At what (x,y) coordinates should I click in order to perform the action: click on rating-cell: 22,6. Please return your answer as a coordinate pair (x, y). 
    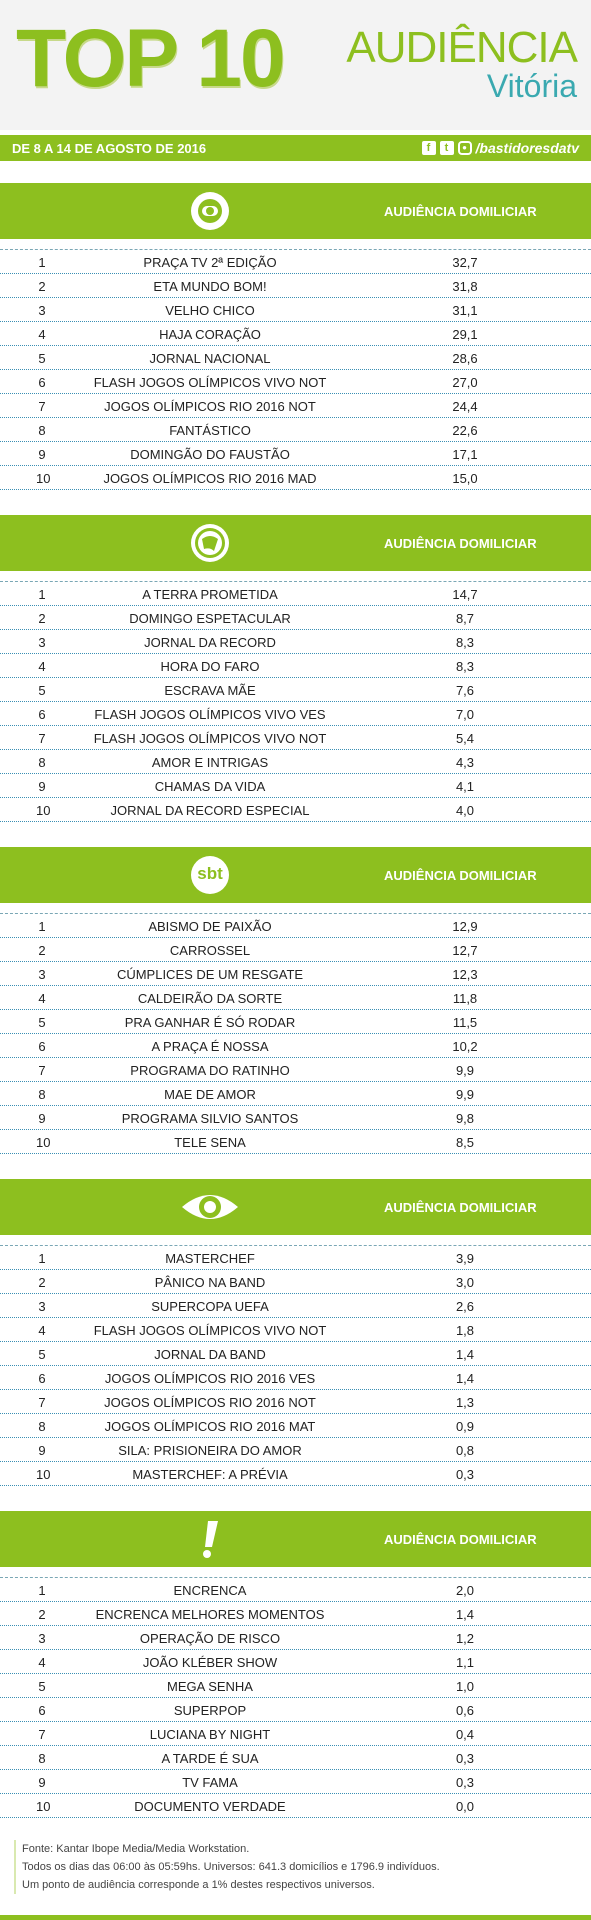
    Looking at the image, I should click on (465, 430).